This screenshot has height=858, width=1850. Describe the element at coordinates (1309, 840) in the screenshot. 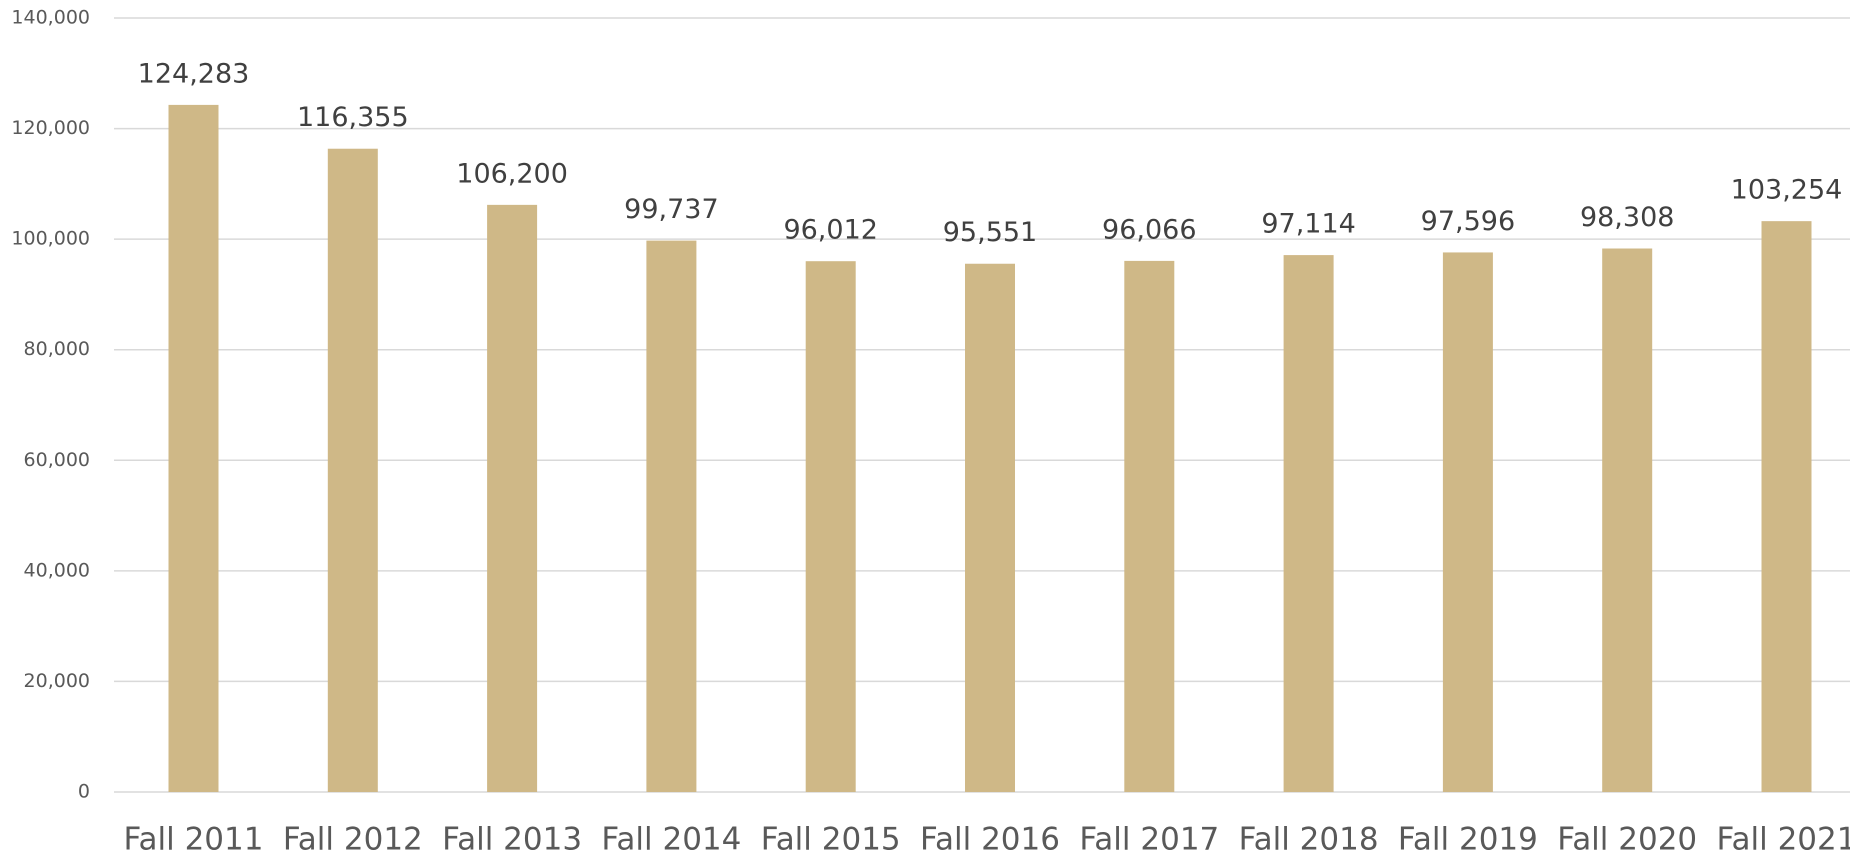

I see `x-tick-label: Fall 2018` at that location.